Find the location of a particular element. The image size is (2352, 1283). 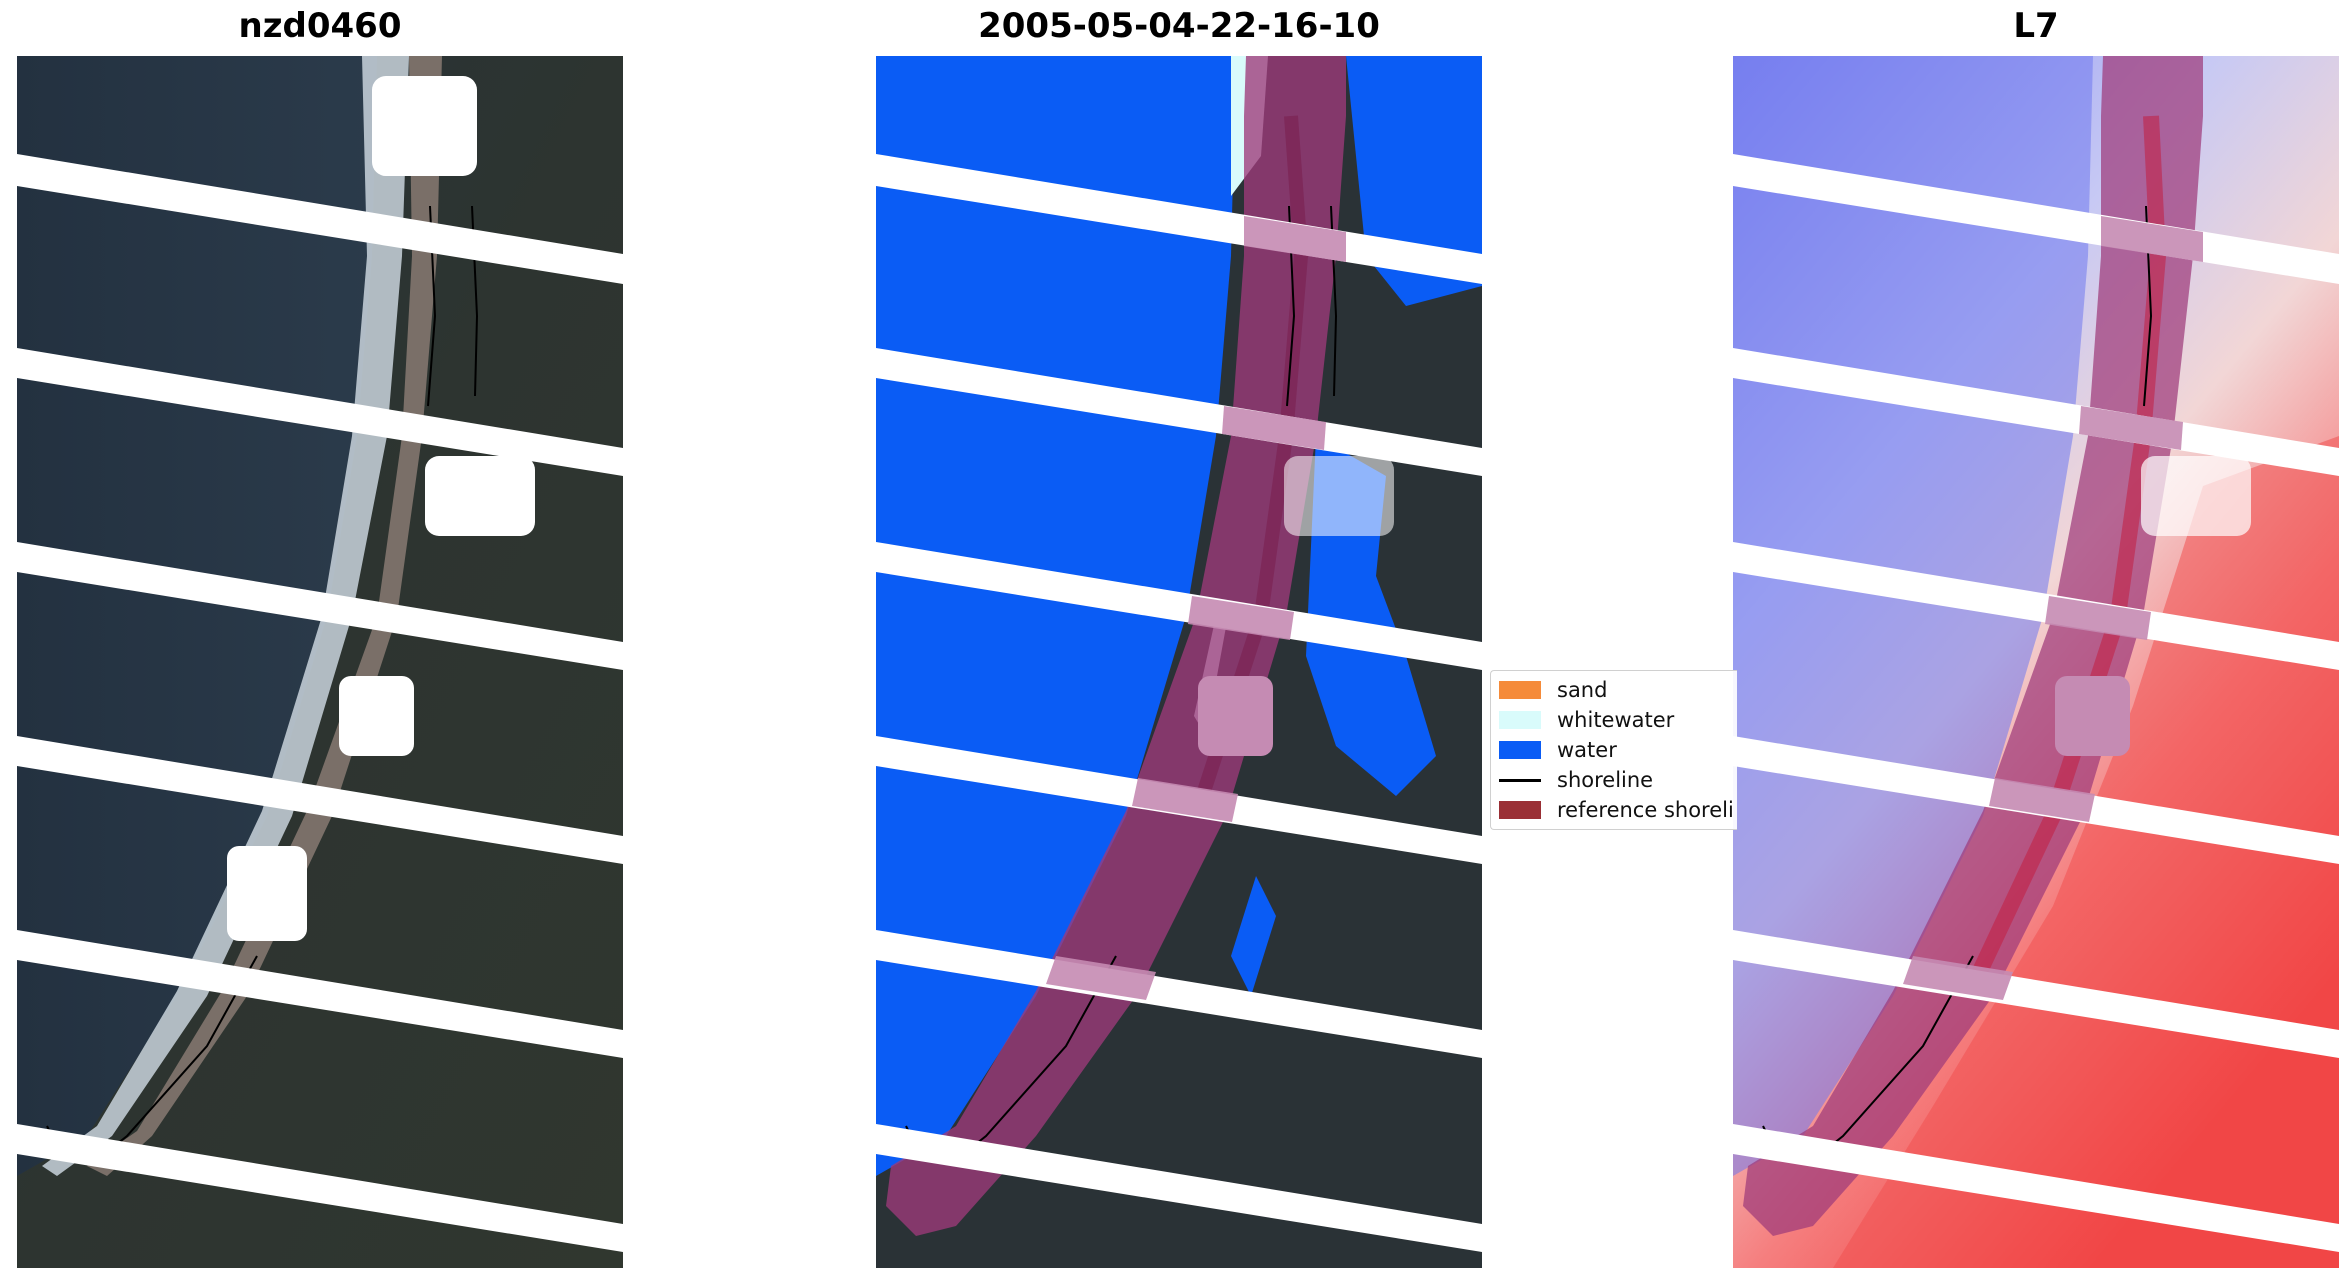

legend-item-reference-shoreline: reference shoreli is located at coordinates (1616, 810).